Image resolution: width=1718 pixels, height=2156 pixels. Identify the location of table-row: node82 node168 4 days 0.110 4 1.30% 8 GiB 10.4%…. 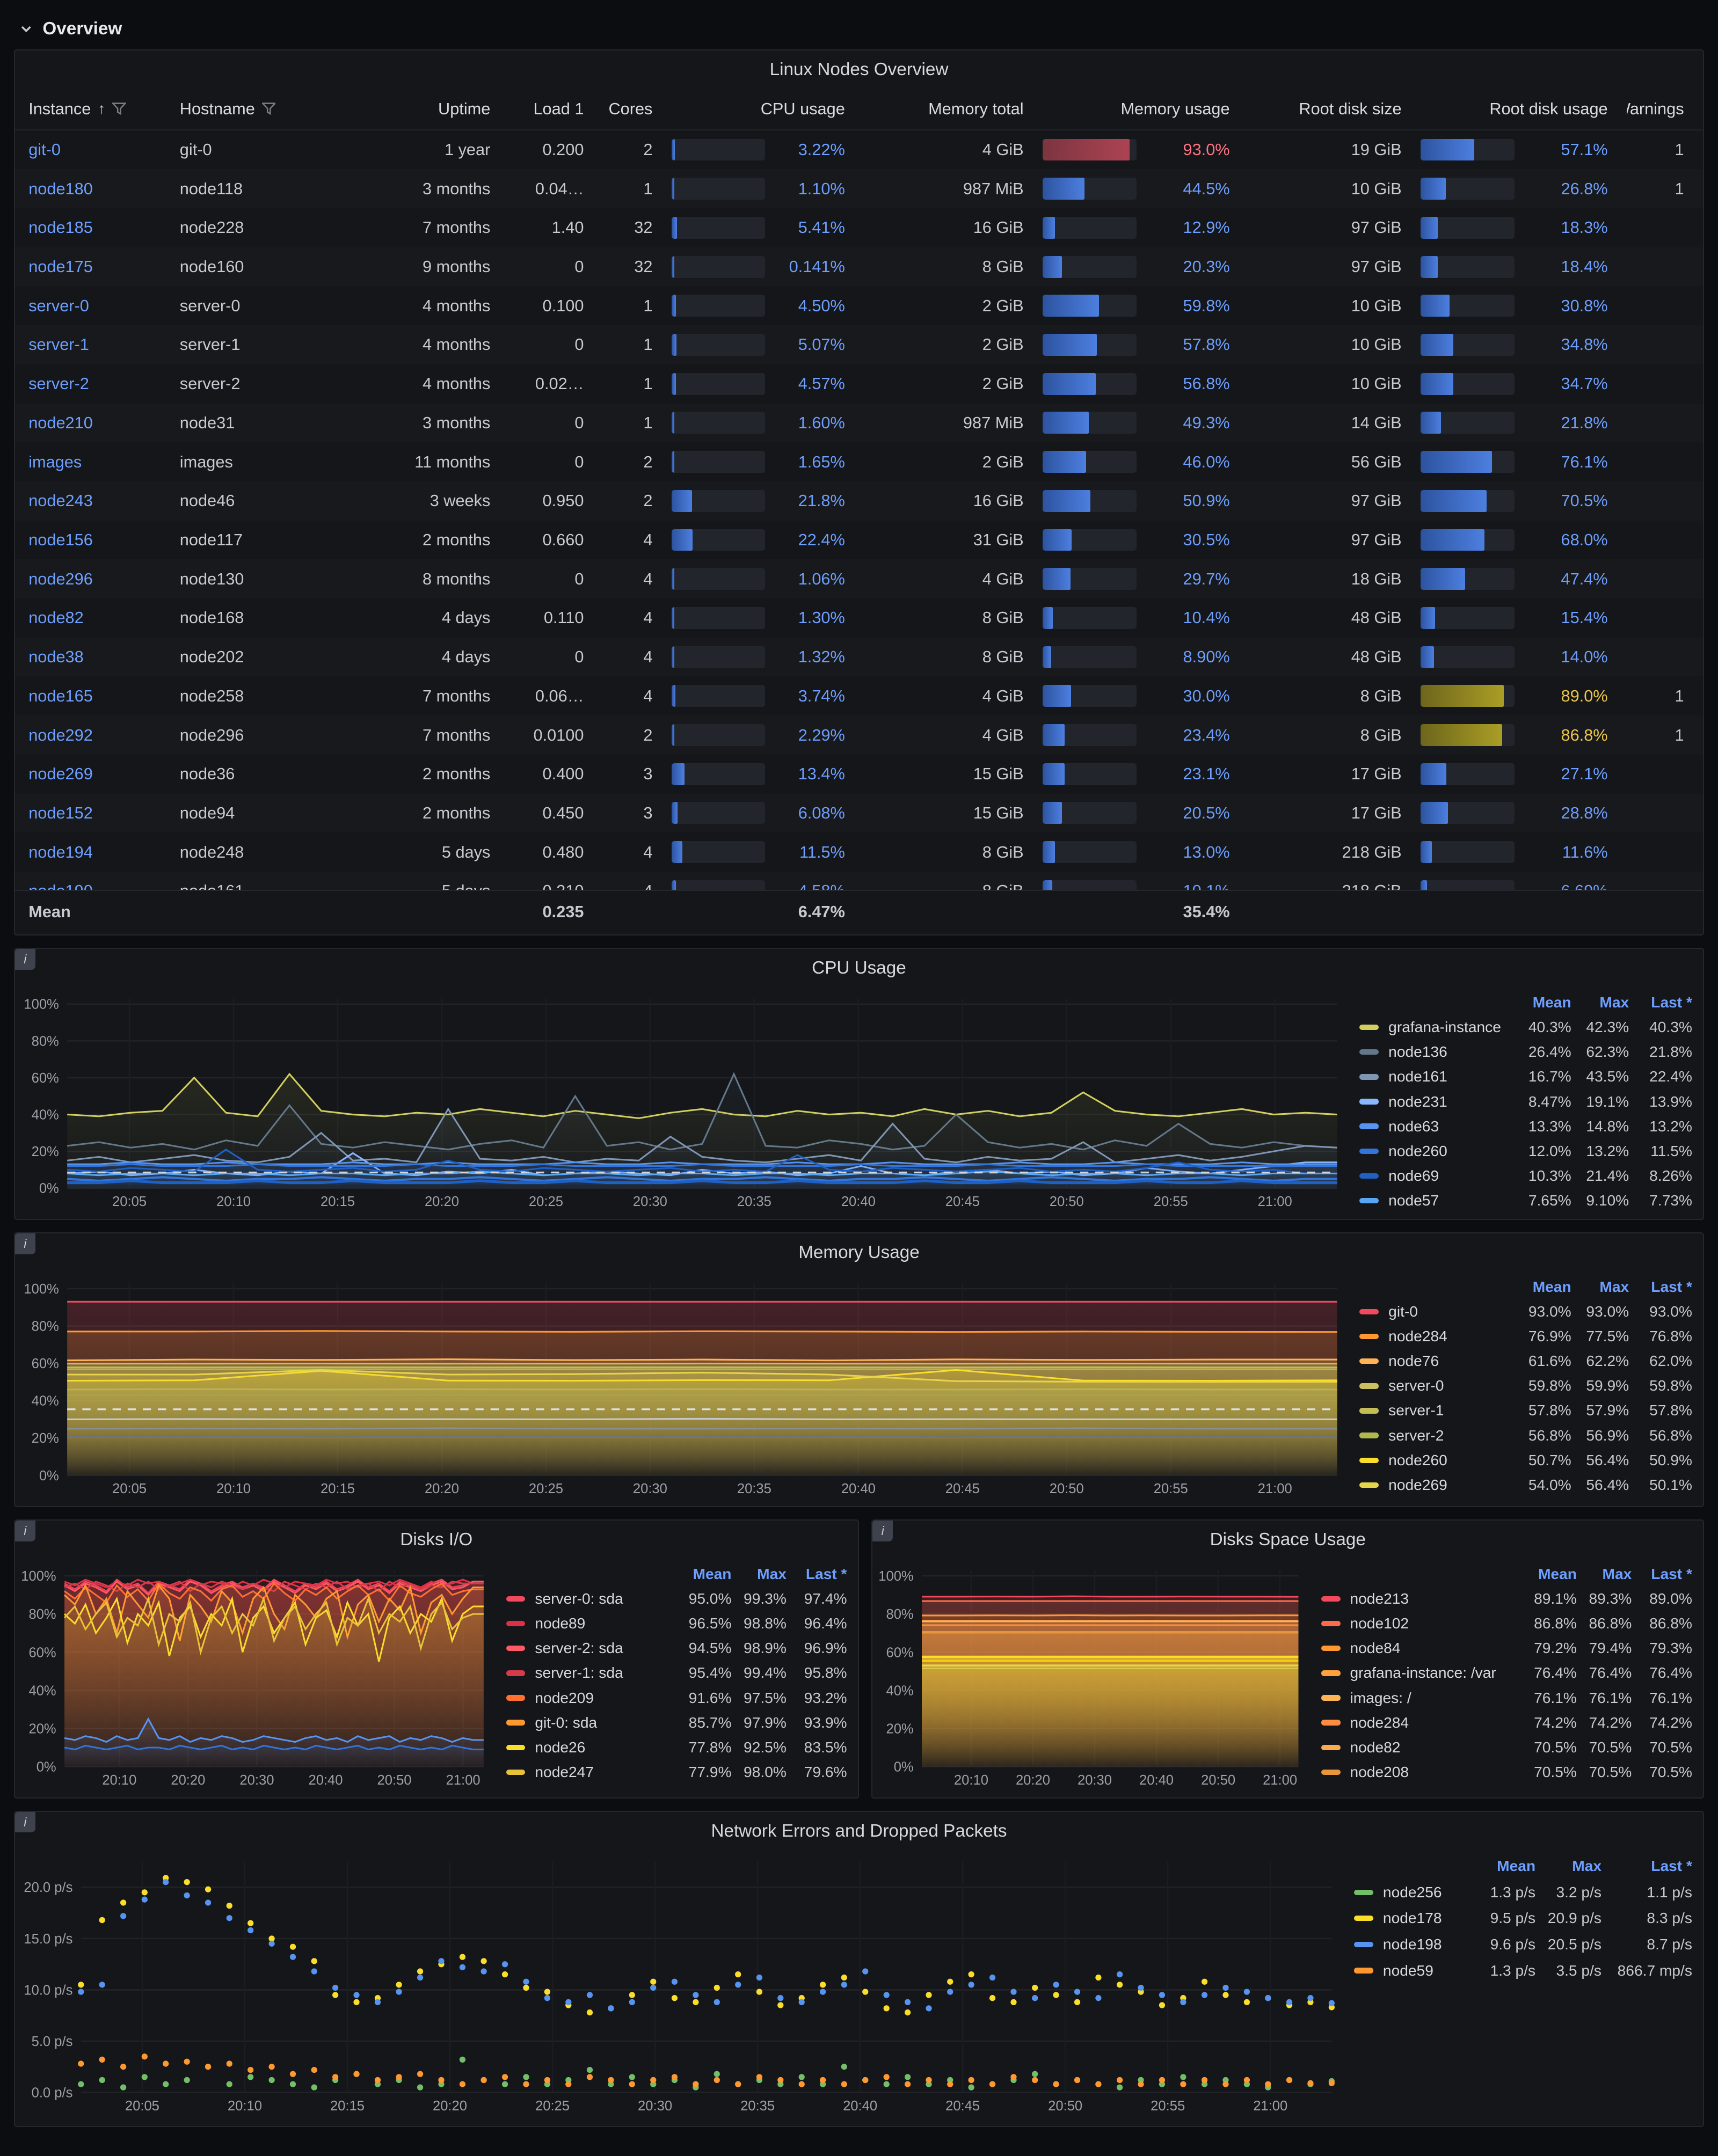
(859, 618).